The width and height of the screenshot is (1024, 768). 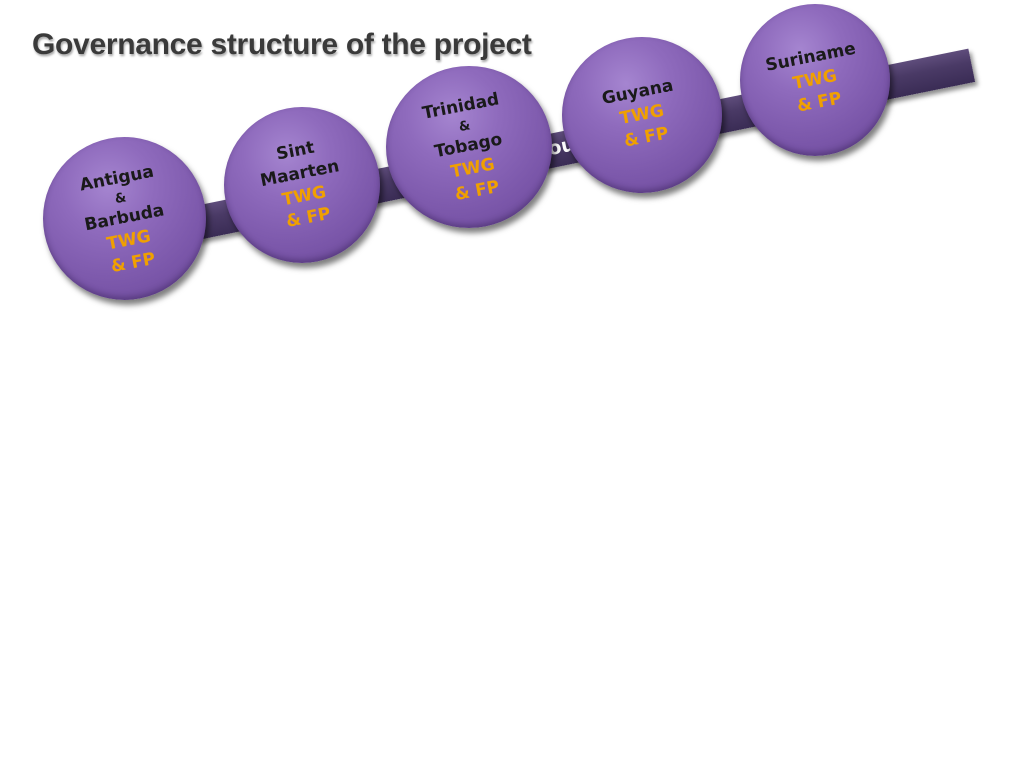 I want to click on country-ball-guyana: Guyana TWG & FP, so click(x=642, y=115).